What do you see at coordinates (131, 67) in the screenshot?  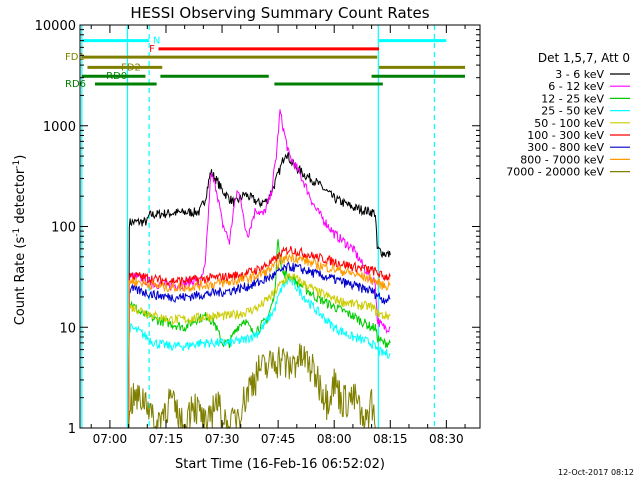 I see `flag-label-3: FD2` at bounding box center [131, 67].